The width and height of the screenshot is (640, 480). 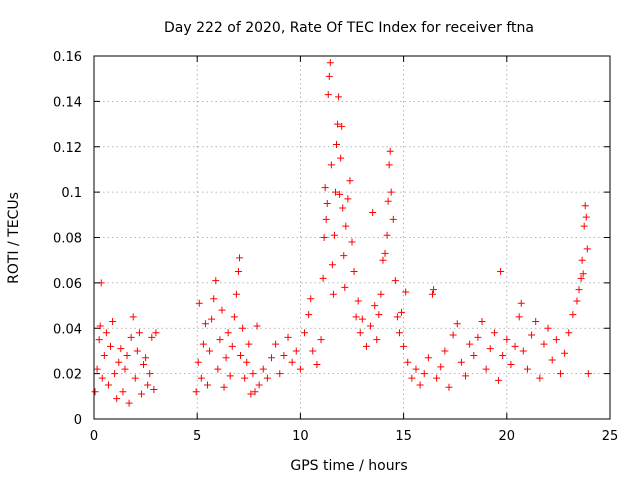 I want to click on y-axis-label: ROTI / TECUs, so click(x=14, y=238).